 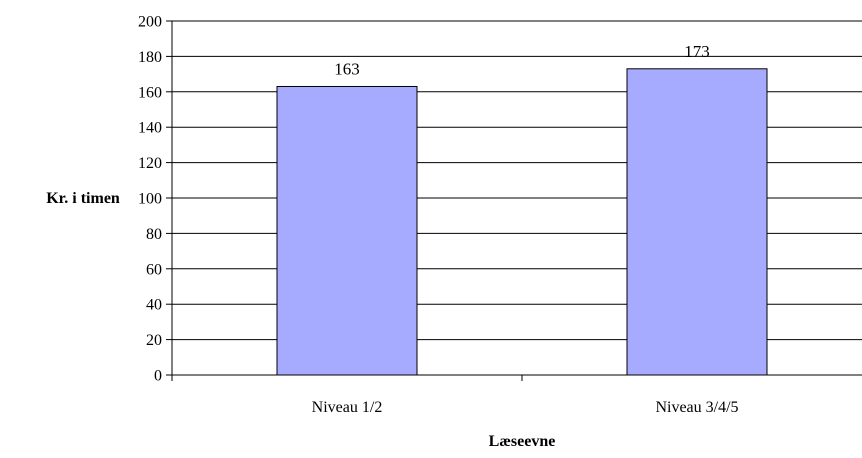 I want to click on y-tick-label: 40, so click(x=154, y=305).